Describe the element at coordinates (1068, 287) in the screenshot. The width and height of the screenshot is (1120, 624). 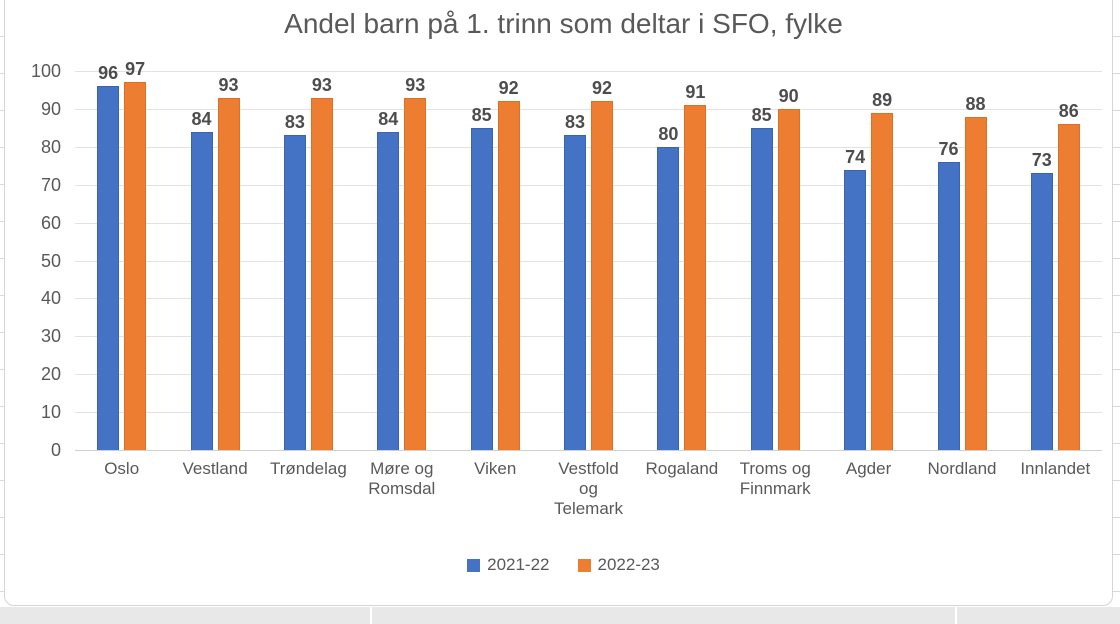
I see `bar-2022-23-innlandet` at that location.